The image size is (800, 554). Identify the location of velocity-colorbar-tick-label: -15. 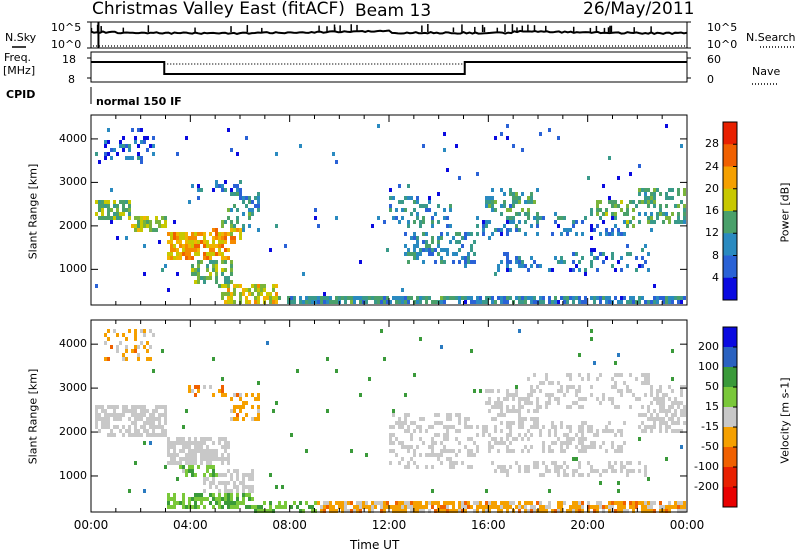
(710, 426).